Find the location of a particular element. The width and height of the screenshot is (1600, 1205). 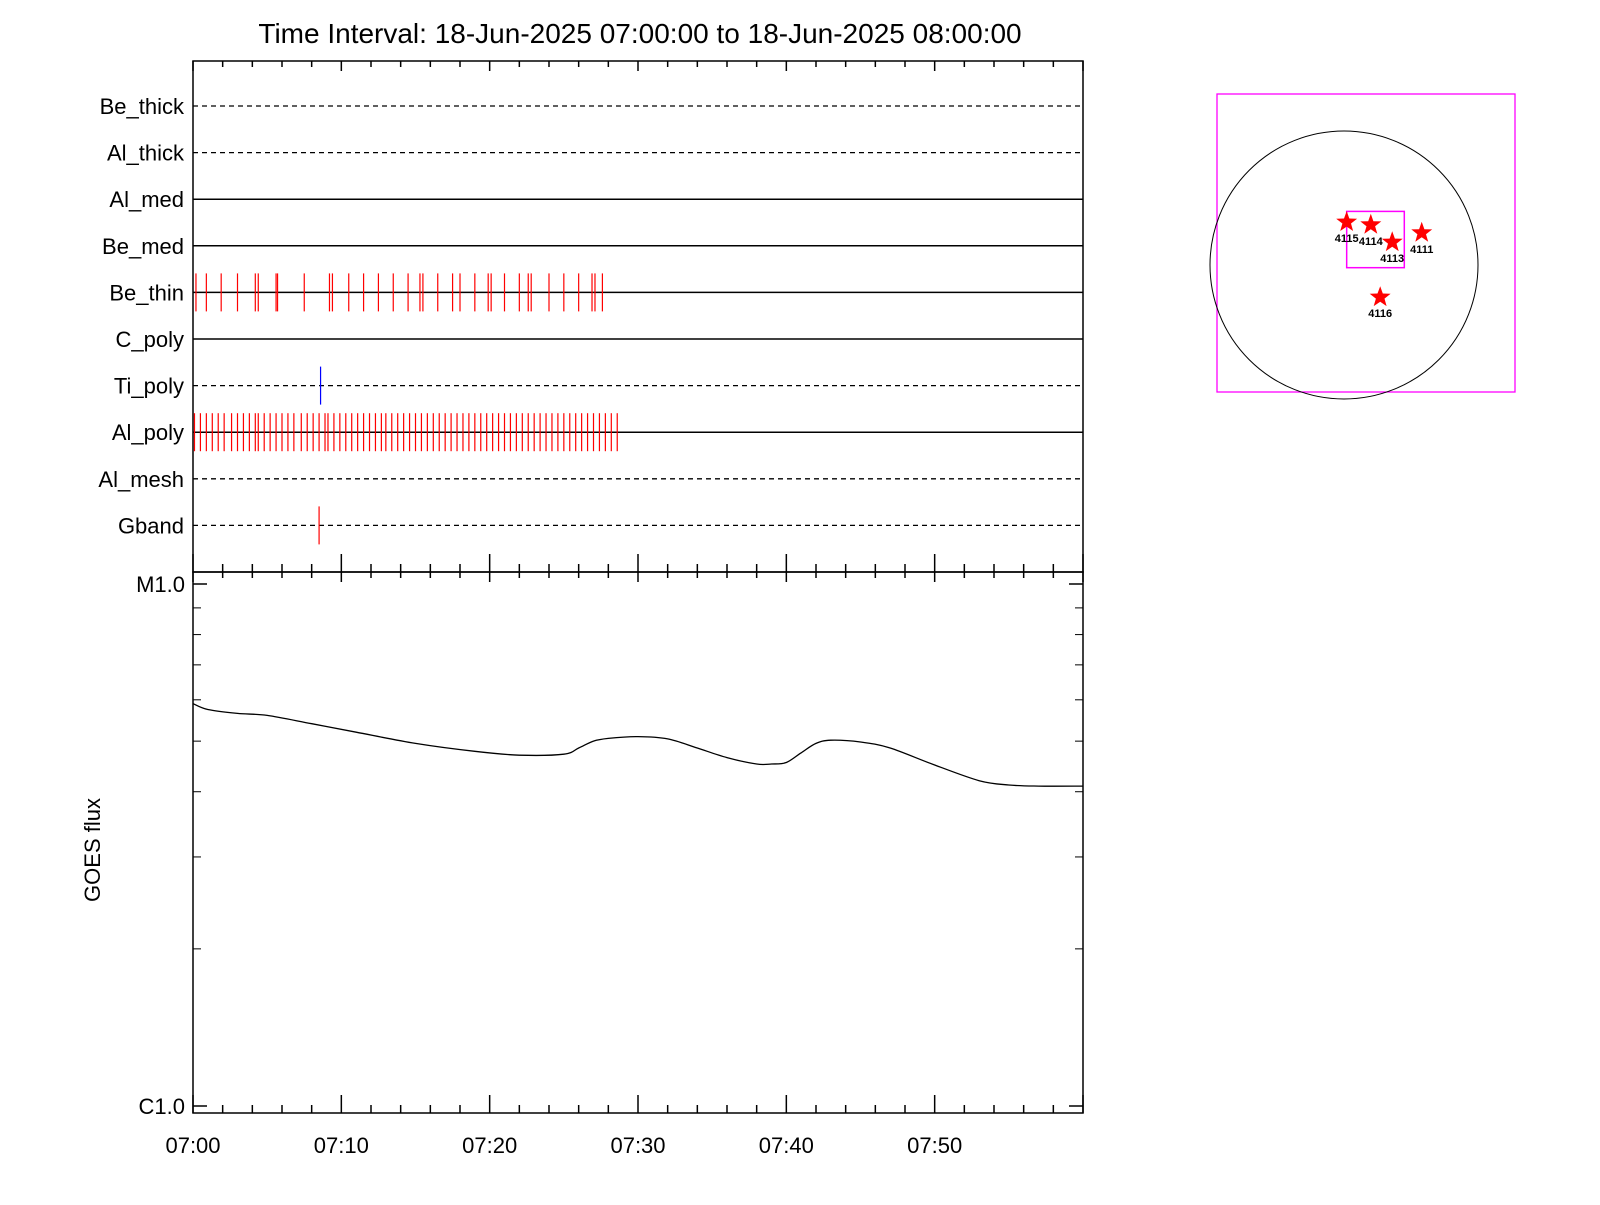

active-region-label: 4116 is located at coordinates (1380, 314).